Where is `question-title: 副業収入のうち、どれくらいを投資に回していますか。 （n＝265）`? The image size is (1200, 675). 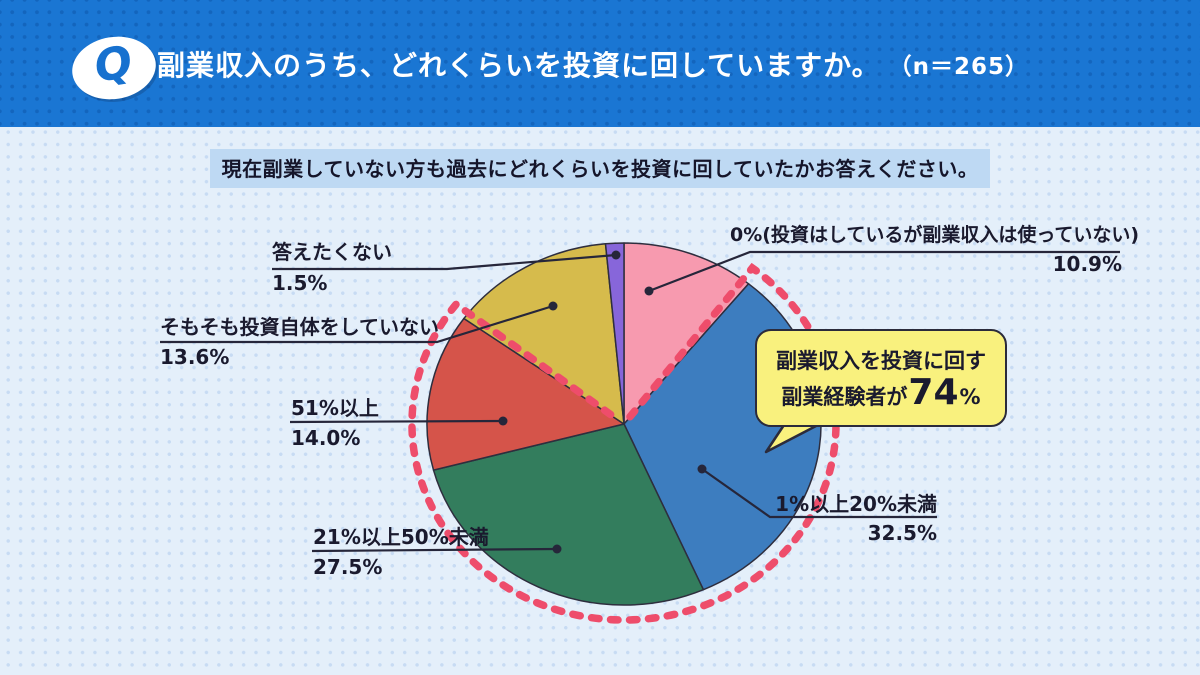 question-title: 副業収入のうち、どれくらいを投資に回していますか。 （n＝265） is located at coordinates (593, 63).